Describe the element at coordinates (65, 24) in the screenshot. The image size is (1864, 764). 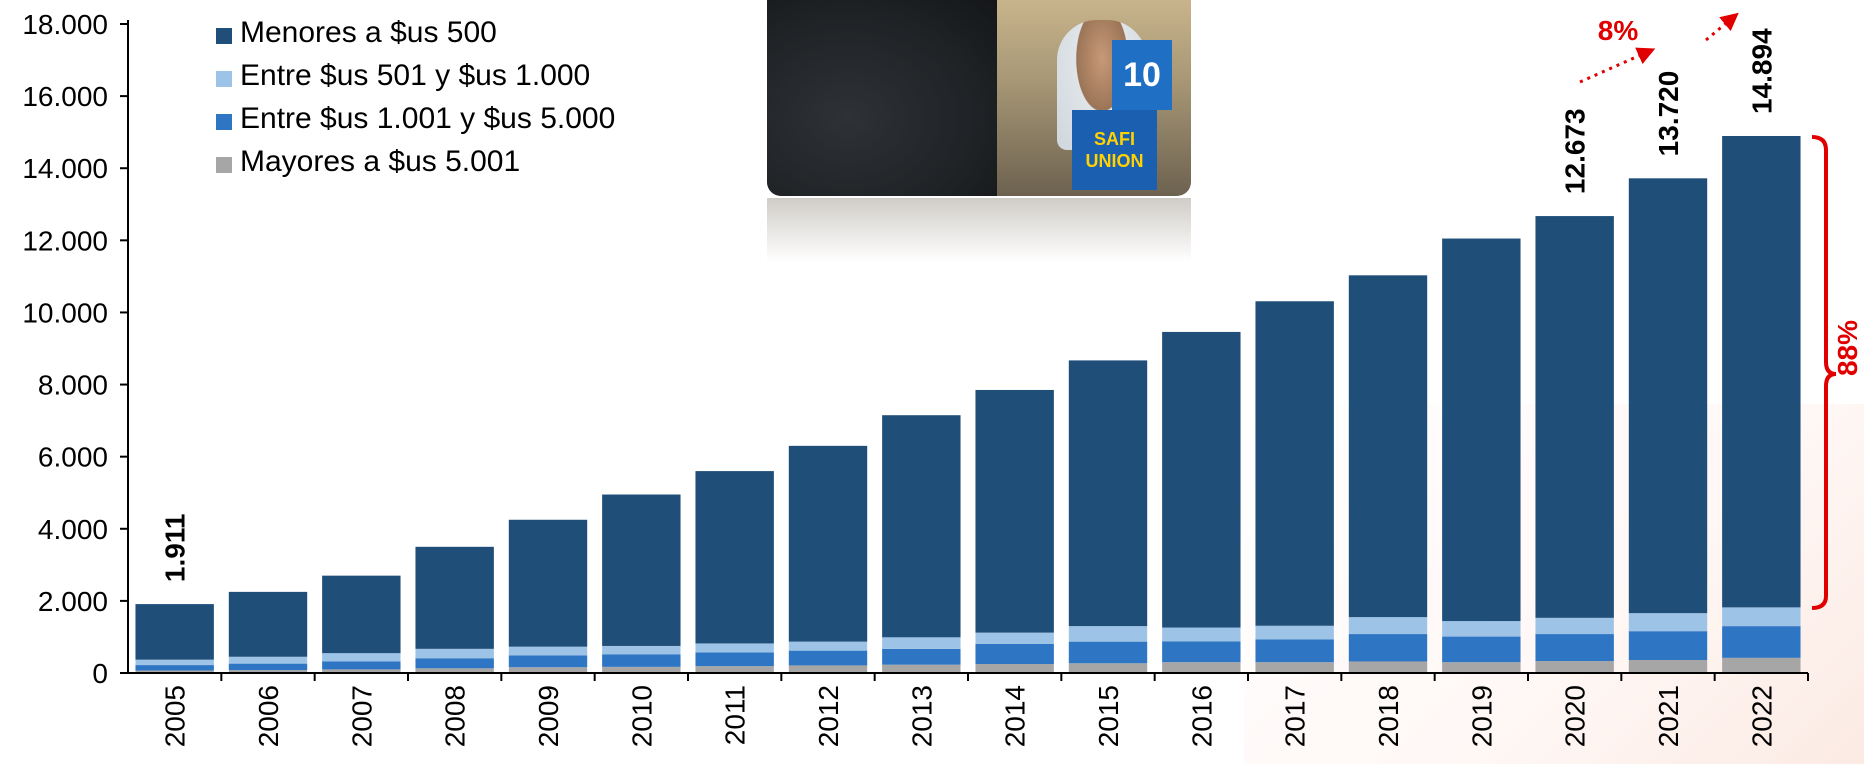
I see `y-tick-label: 18.000` at that location.